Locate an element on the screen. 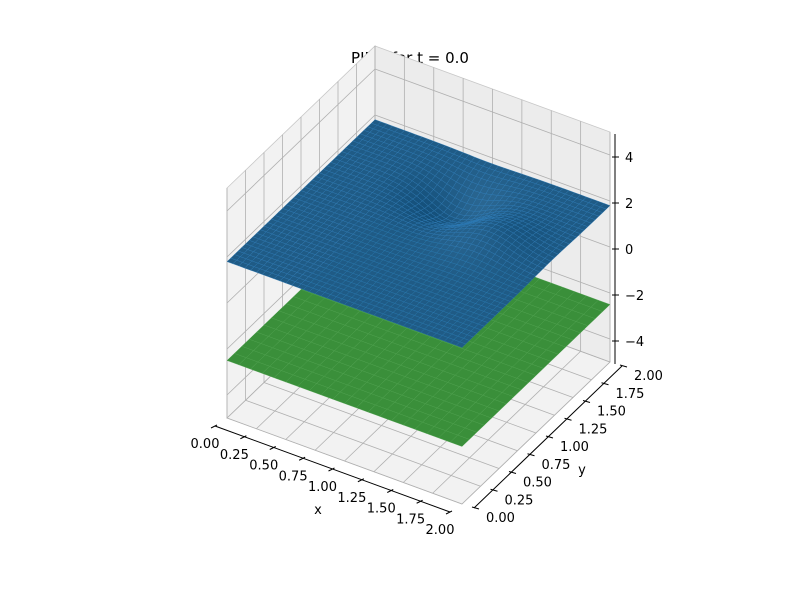  x-tick-label: 0.00 is located at coordinates (205, 444).